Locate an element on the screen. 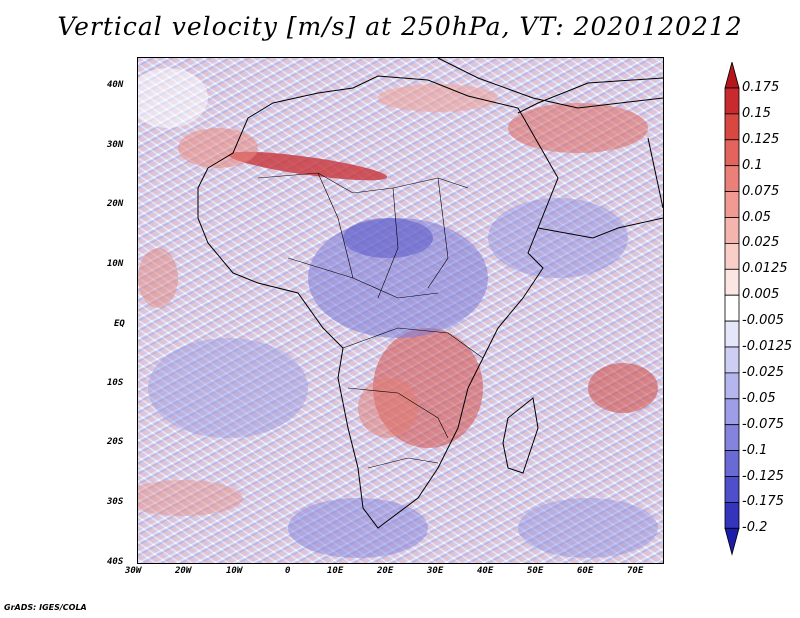  colorbar-label: 0.1 is located at coordinates (752, 165).